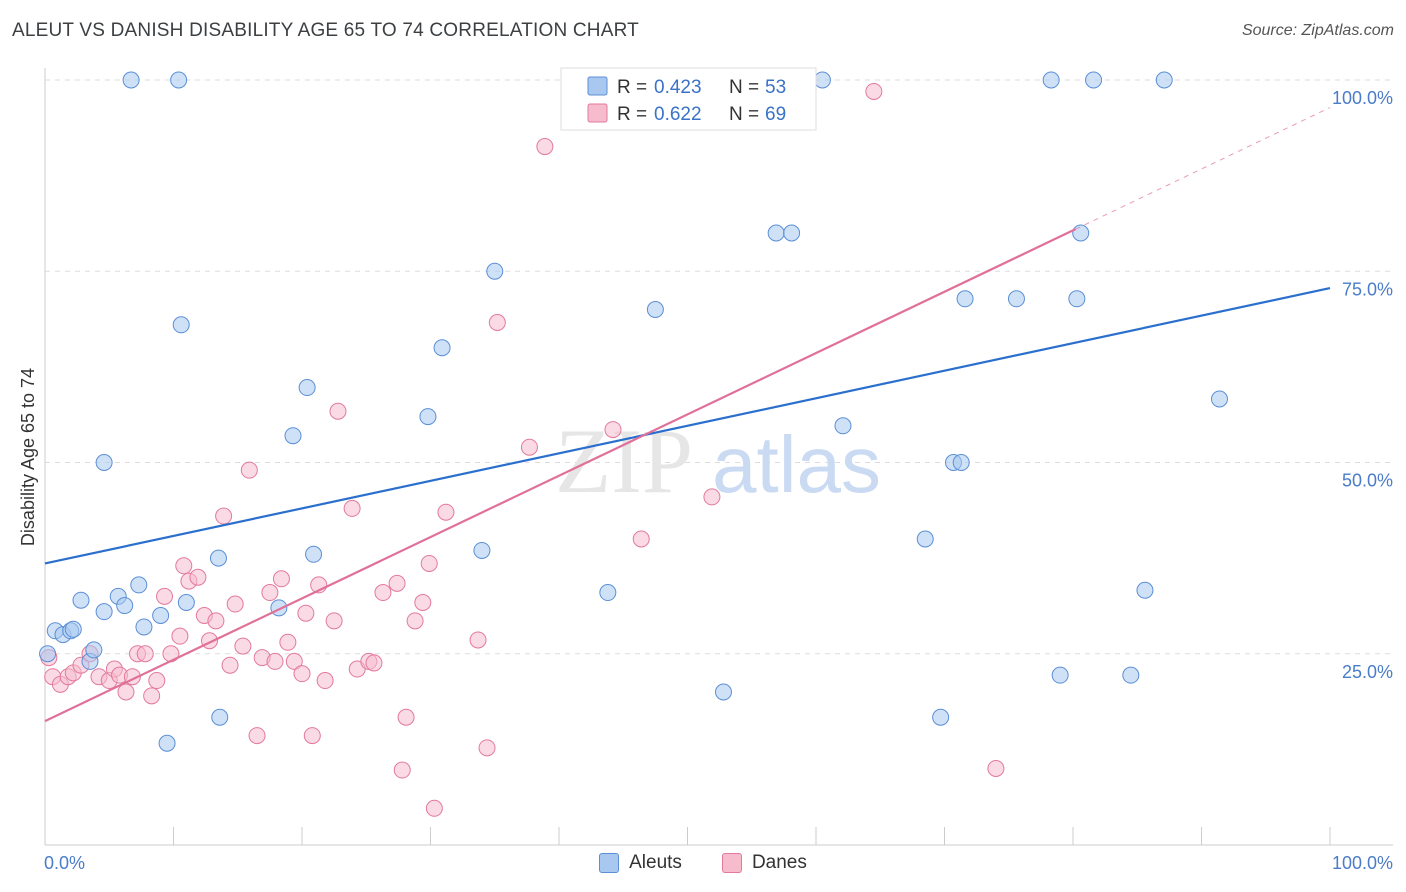 The height and width of the screenshot is (892, 1406). What do you see at coordinates (1367, 481) in the screenshot?
I see `y-tick-label: 50.0%` at bounding box center [1367, 481].